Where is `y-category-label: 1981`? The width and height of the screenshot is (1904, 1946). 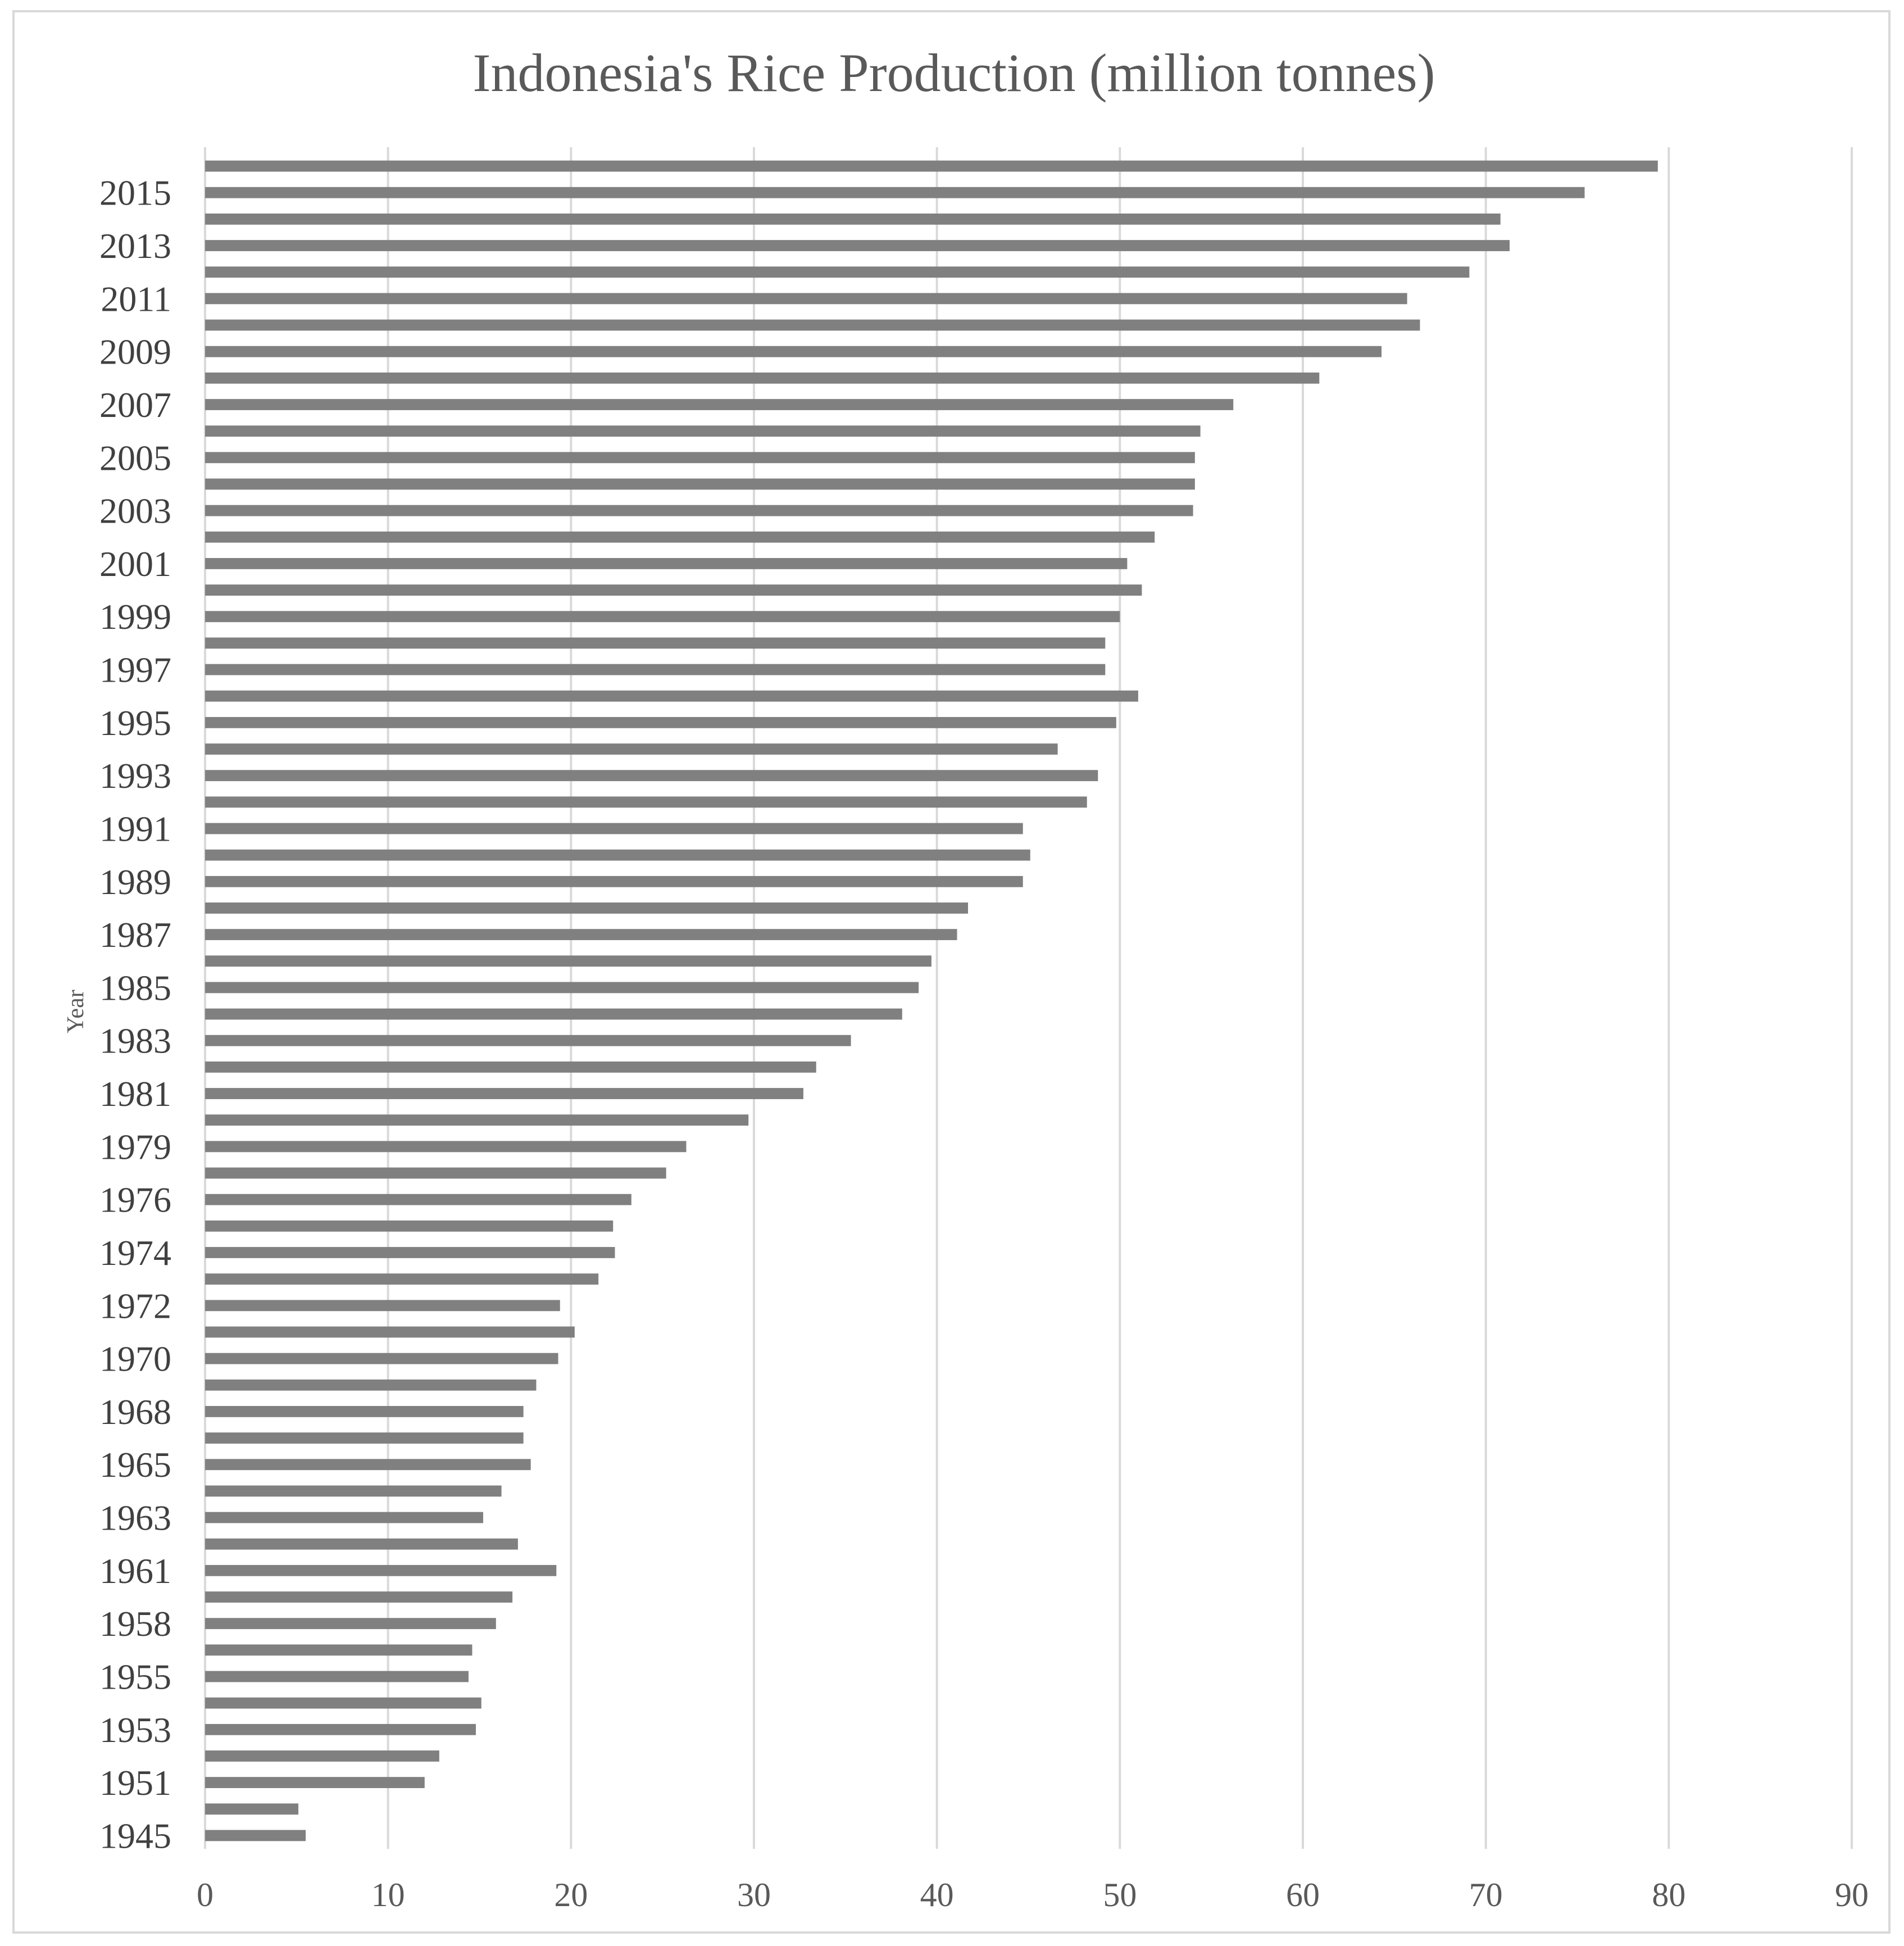 y-category-label: 1981 is located at coordinates (135, 1094).